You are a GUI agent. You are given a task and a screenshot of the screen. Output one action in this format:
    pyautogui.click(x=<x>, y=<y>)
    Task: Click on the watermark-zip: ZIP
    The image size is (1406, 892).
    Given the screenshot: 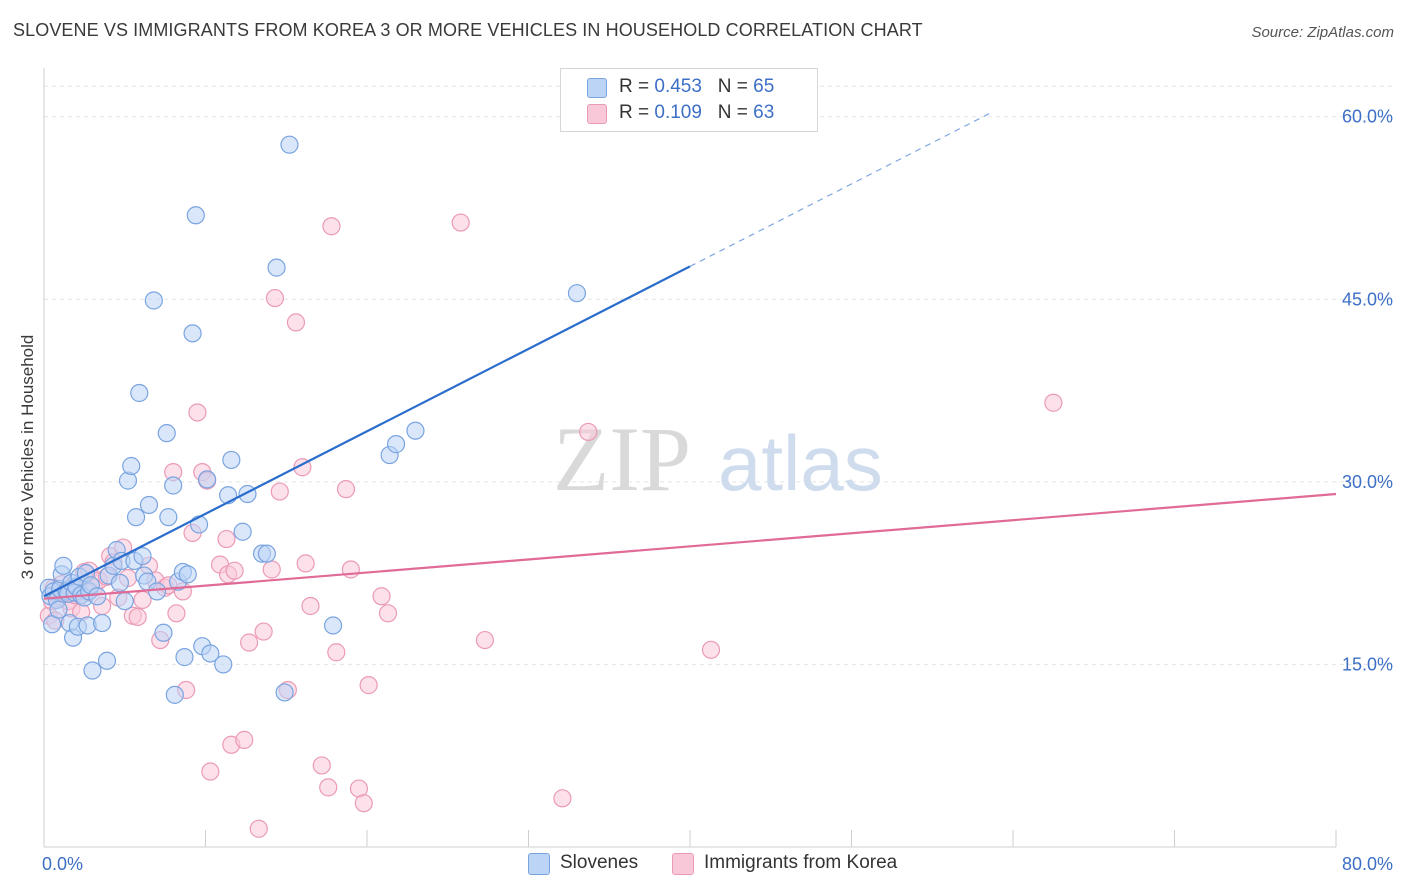 What is the action you would take?
    pyautogui.click(x=622, y=459)
    